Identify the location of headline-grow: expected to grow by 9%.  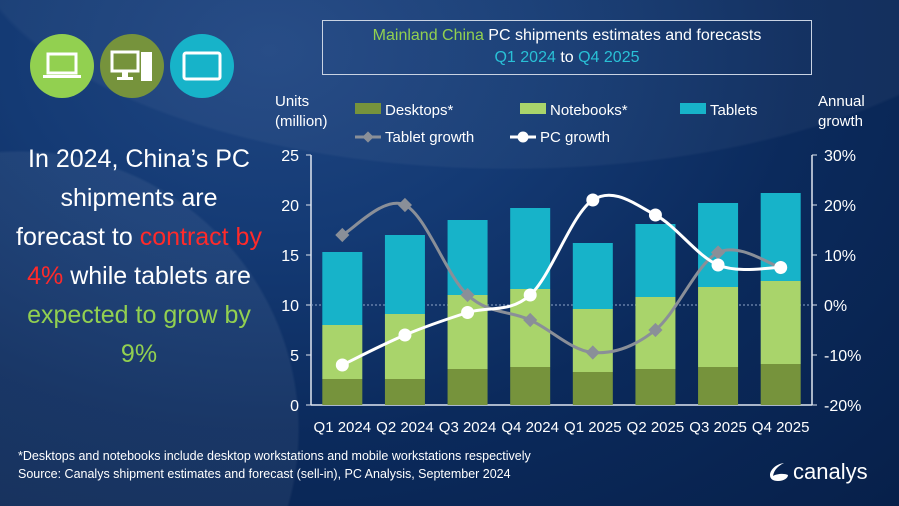
(139, 334).